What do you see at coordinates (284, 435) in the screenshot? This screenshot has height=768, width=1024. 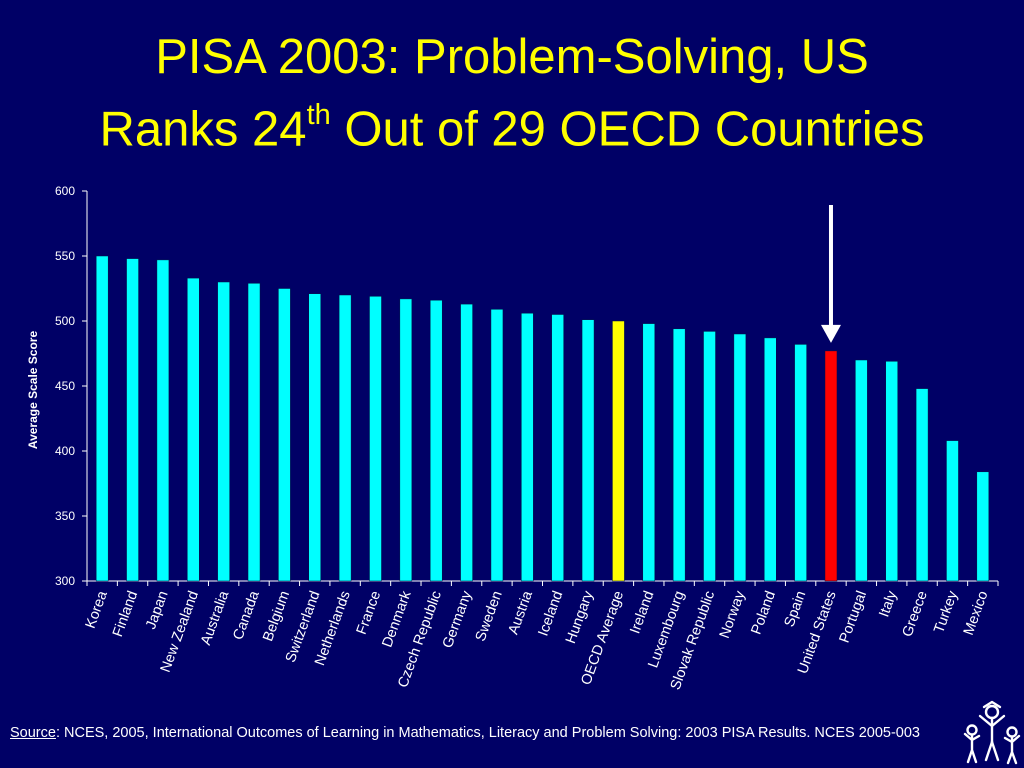 I see `bar-belgium` at bounding box center [284, 435].